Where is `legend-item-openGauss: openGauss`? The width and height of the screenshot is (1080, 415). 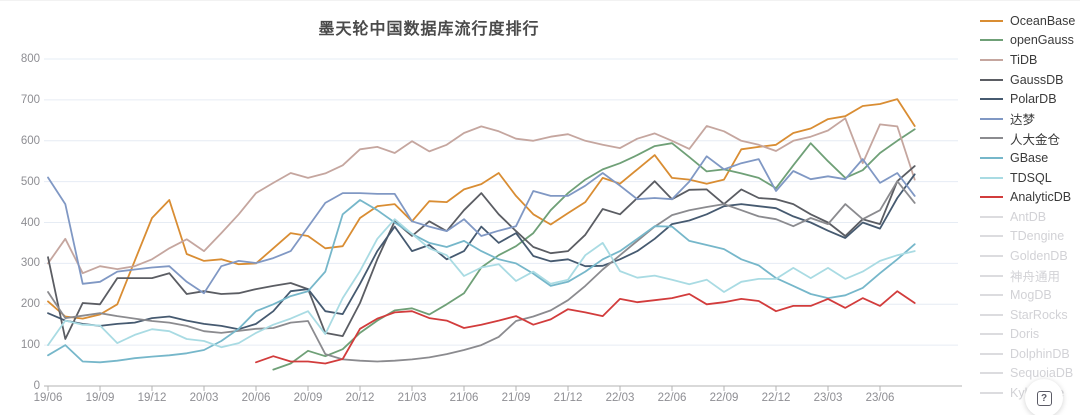 legend-item-openGauss: openGauss is located at coordinates (1030, 41).